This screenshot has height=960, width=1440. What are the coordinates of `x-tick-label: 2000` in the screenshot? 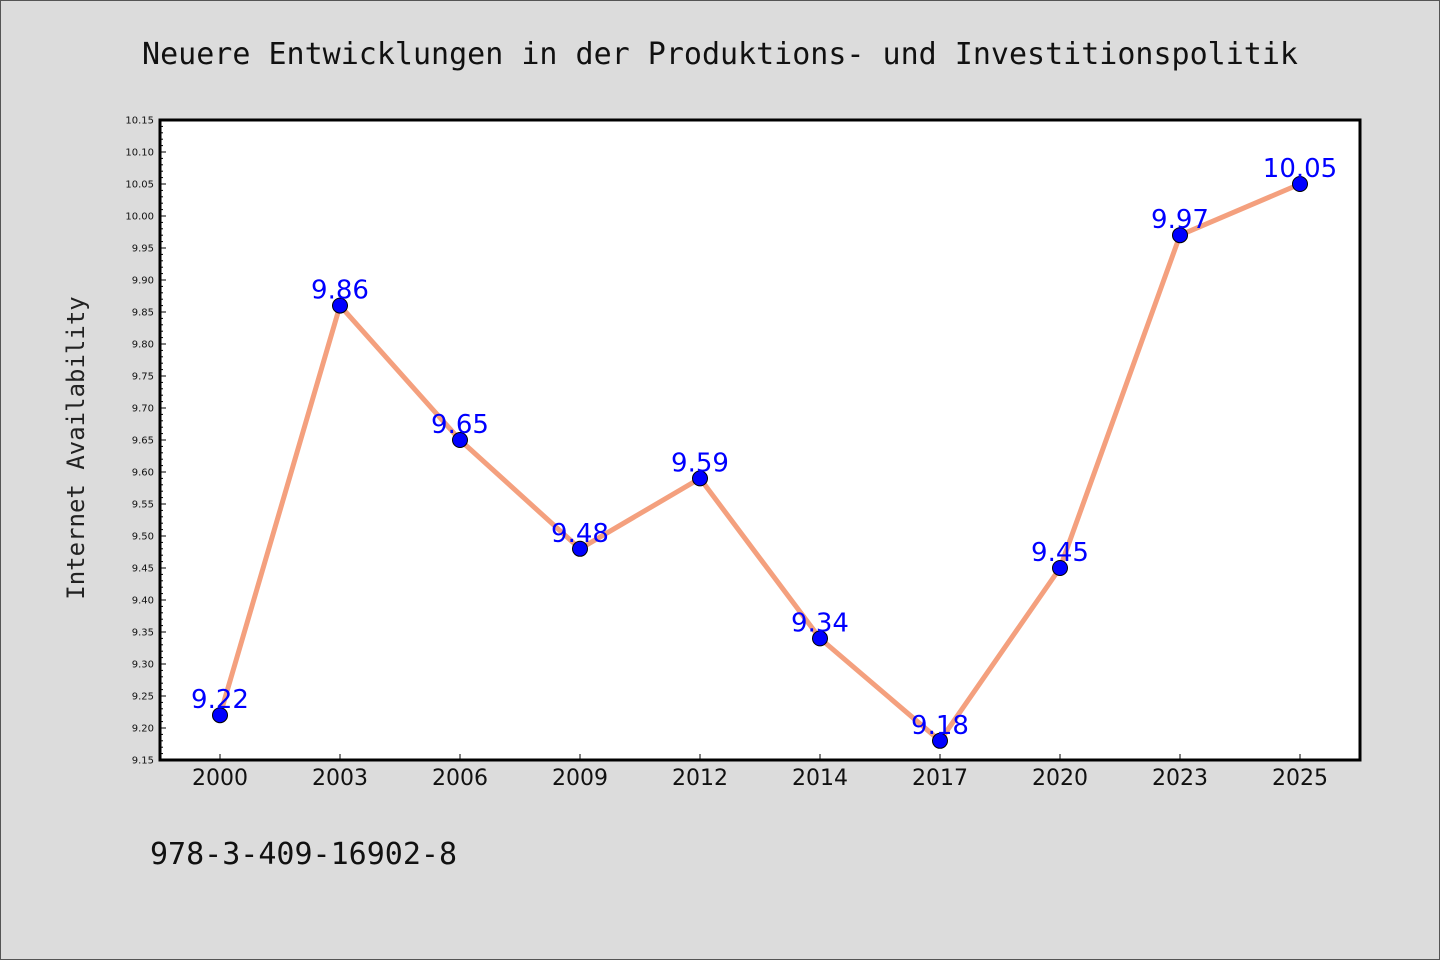 It's located at (220, 778).